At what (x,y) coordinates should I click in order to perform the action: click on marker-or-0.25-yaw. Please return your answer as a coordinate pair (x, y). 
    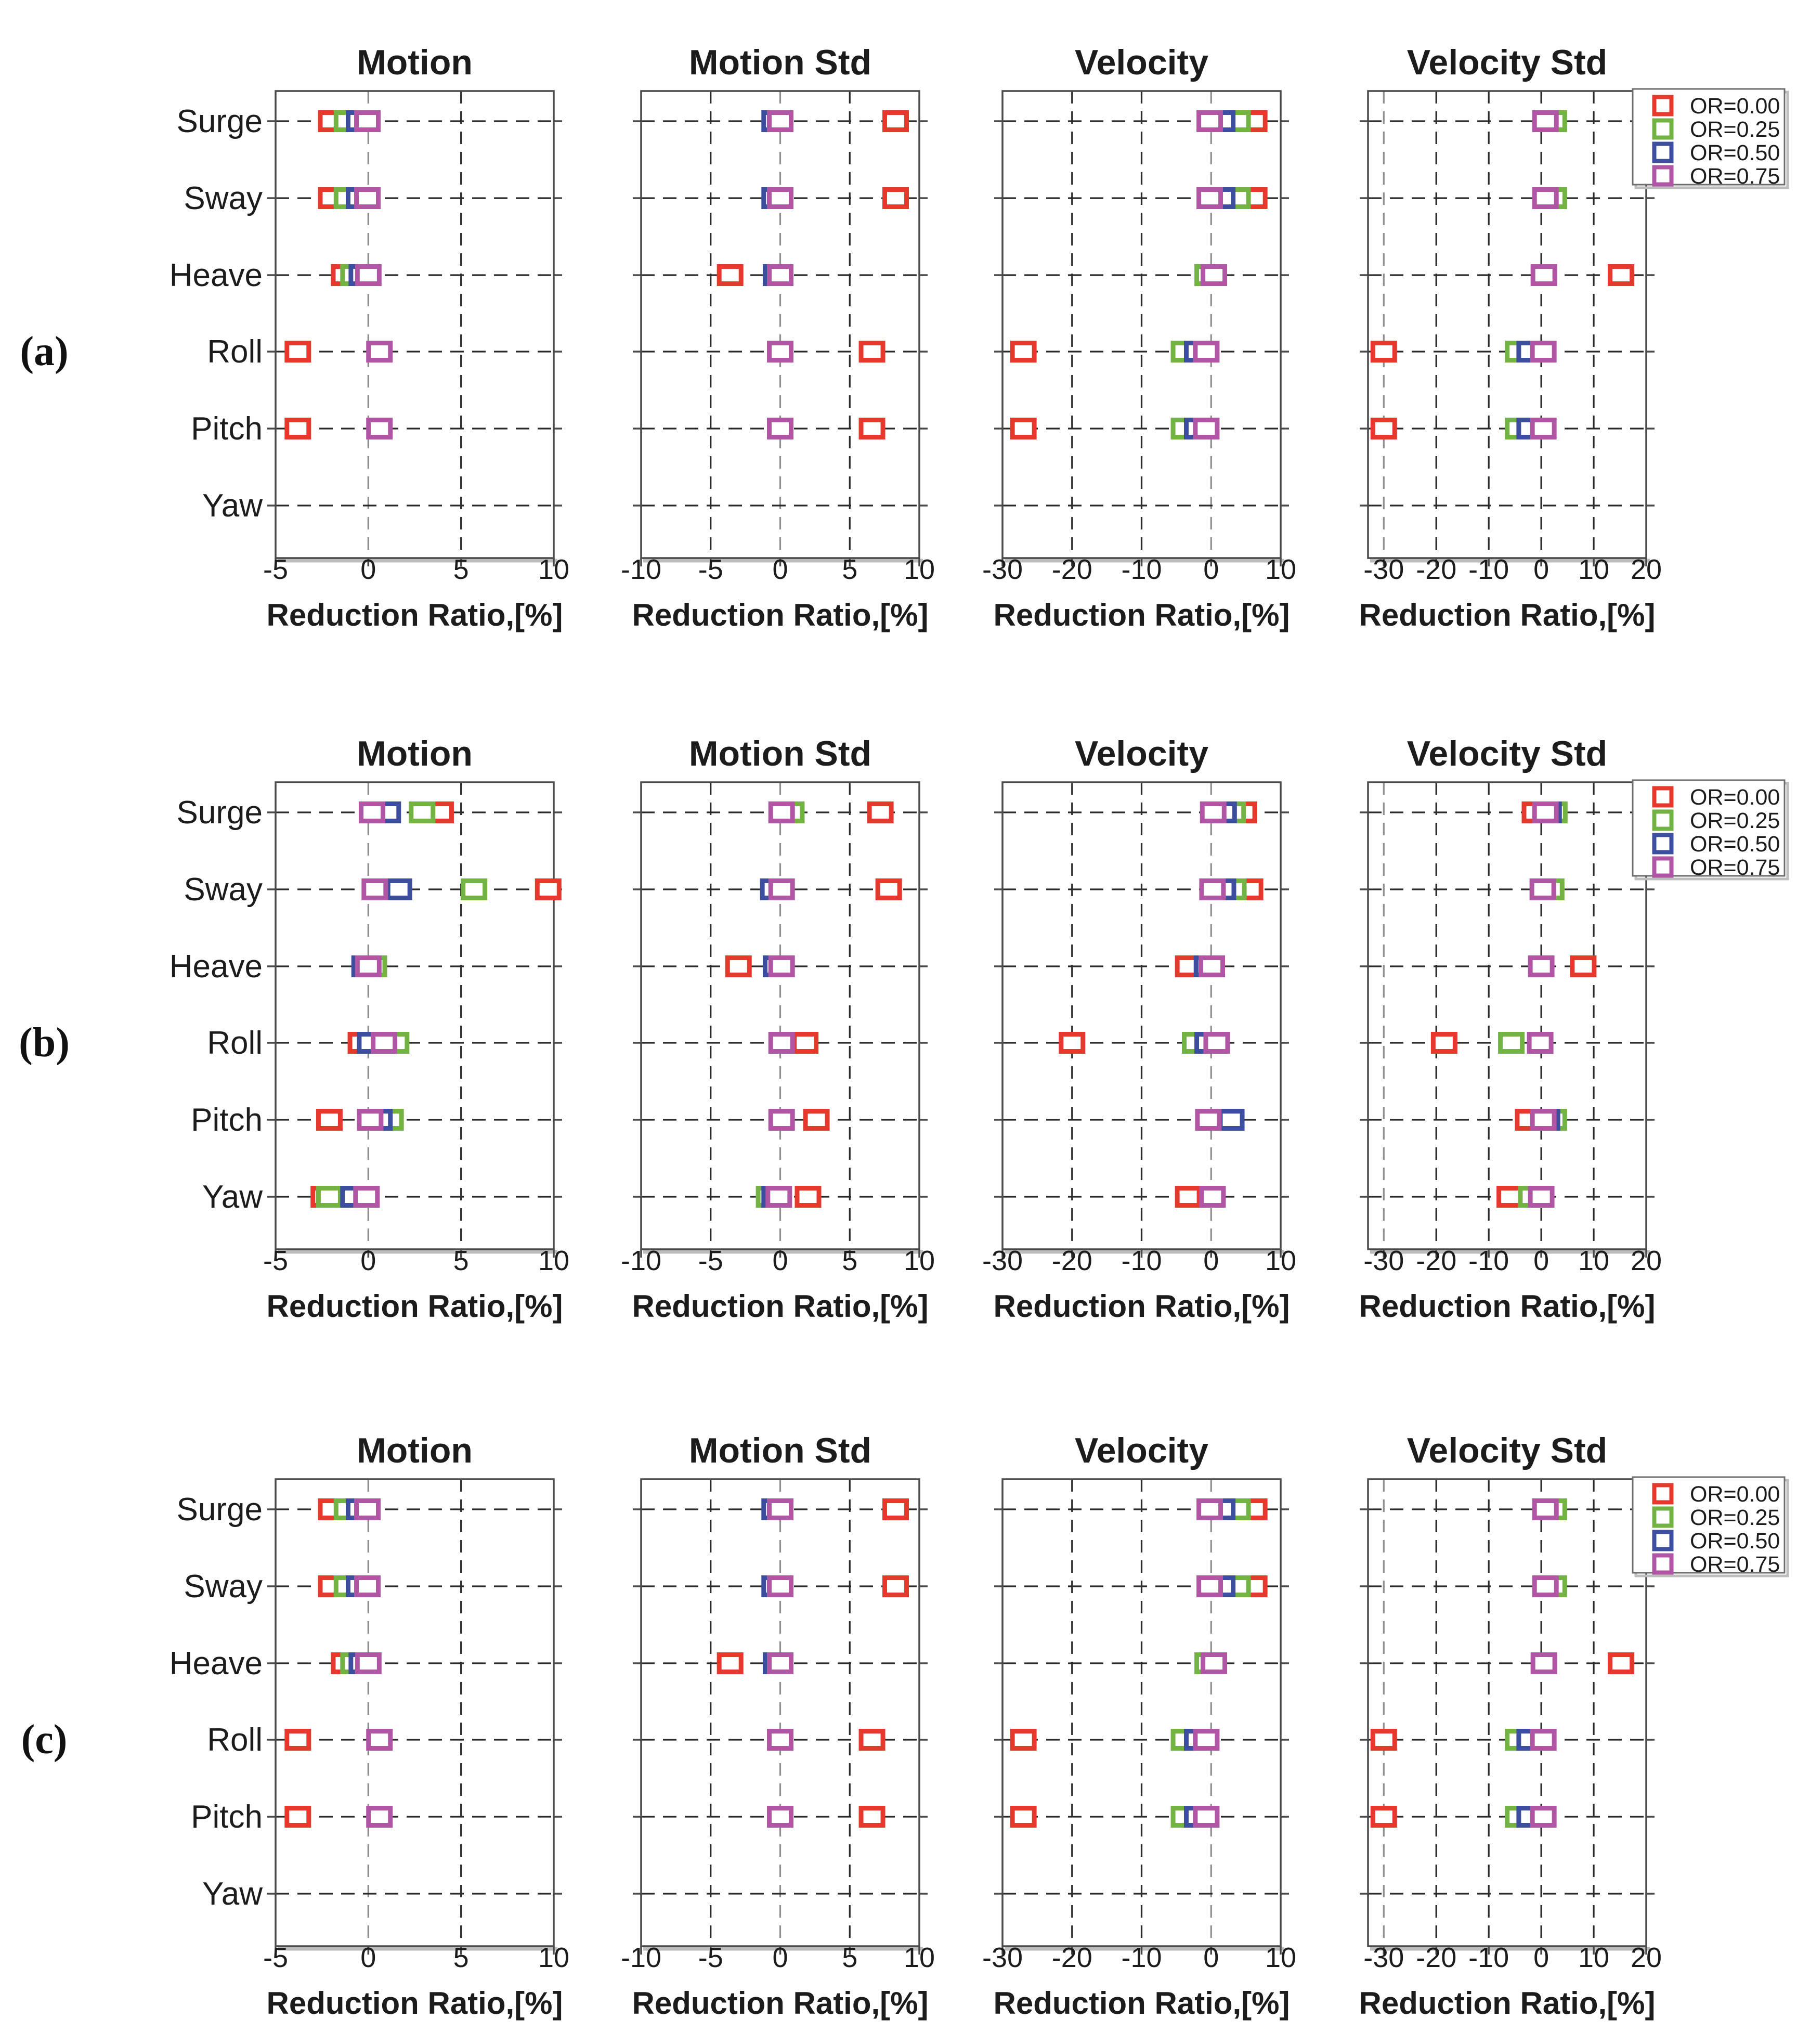
    Looking at the image, I should click on (329, 1197).